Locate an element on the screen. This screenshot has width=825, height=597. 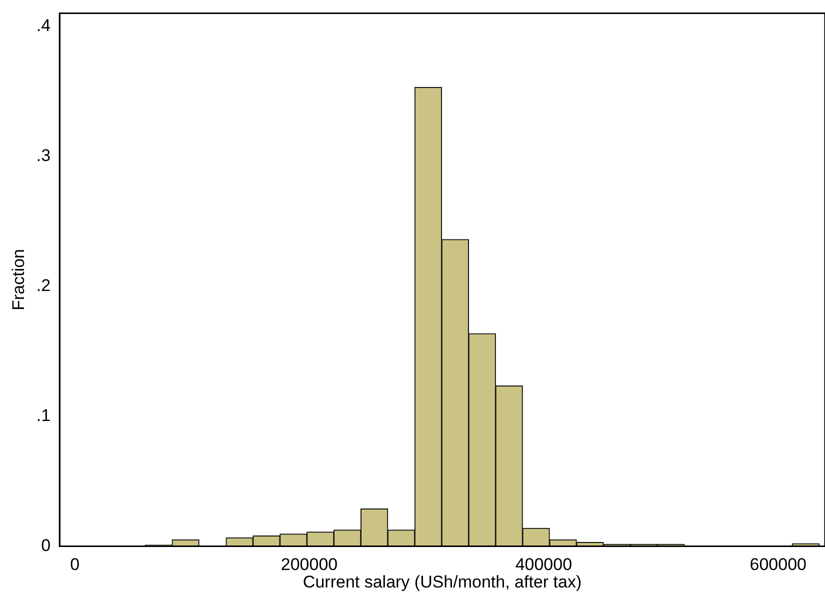
y-tick-label: .4 is located at coordinates (43, 25).